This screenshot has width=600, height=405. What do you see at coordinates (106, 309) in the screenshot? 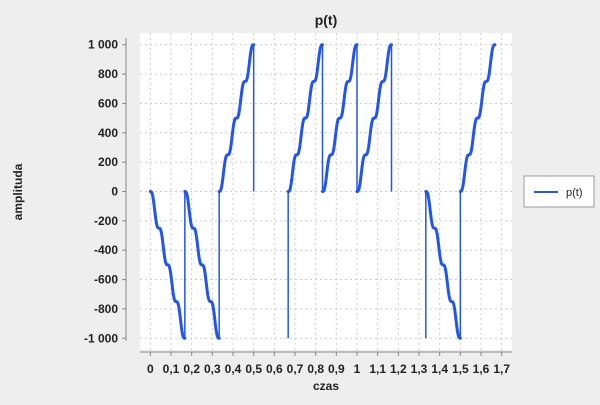
I see `y-tick-label: -800` at bounding box center [106, 309].